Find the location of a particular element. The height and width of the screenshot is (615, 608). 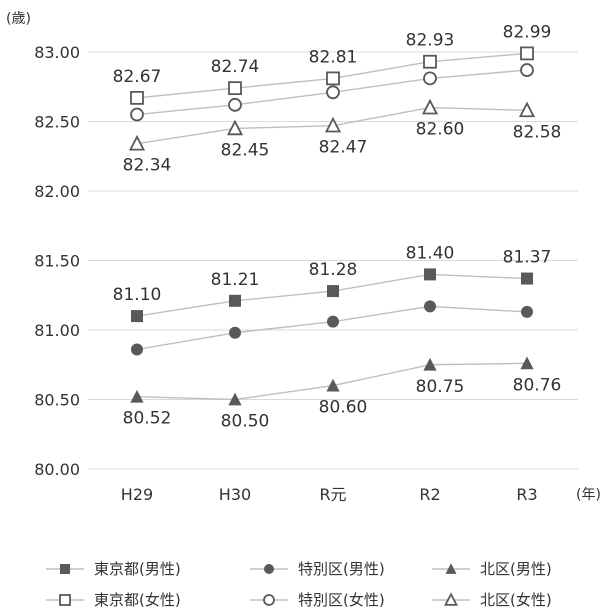

data-label: 82.60 is located at coordinates (440, 130).